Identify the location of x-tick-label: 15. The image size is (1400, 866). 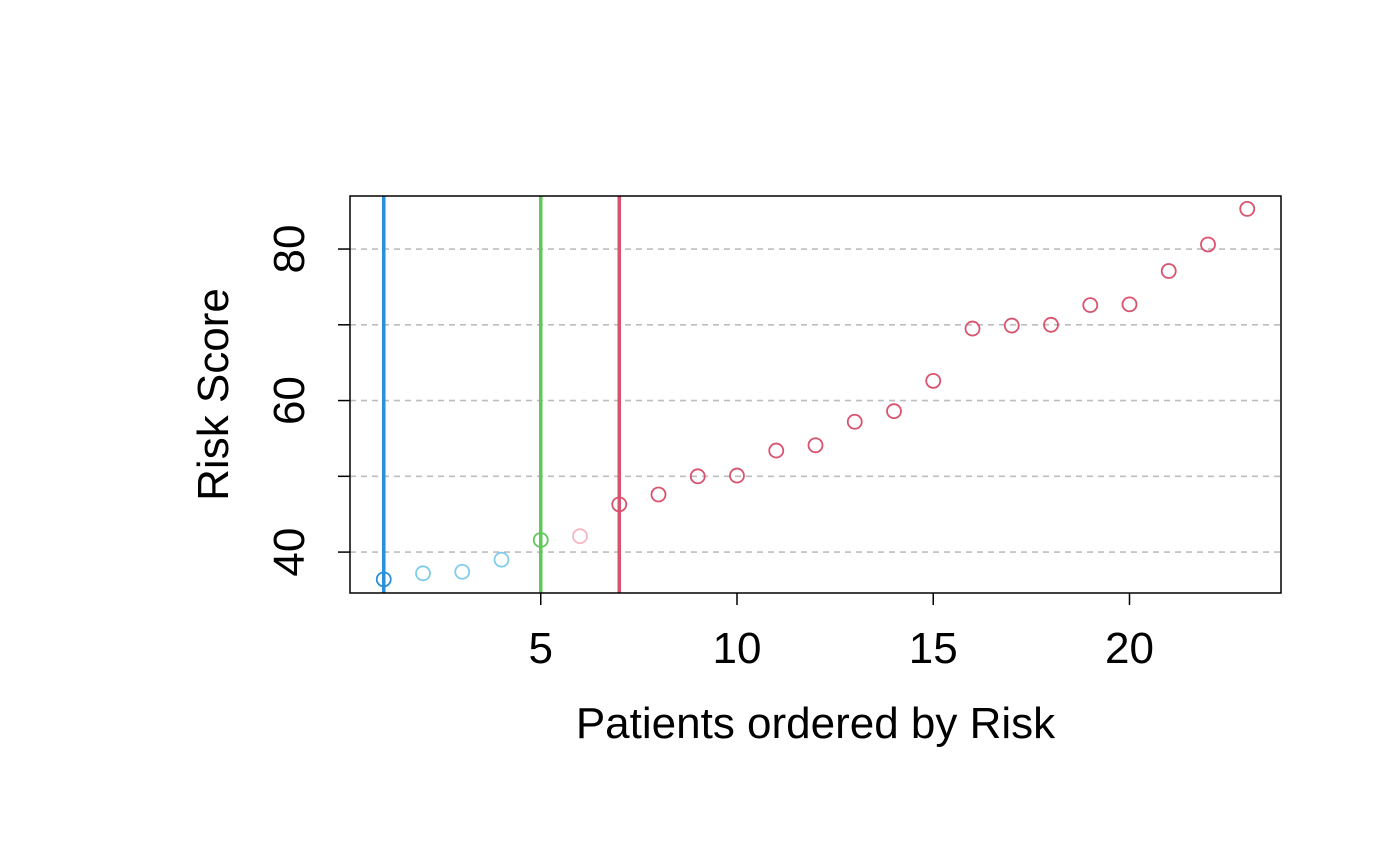
(933, 648).